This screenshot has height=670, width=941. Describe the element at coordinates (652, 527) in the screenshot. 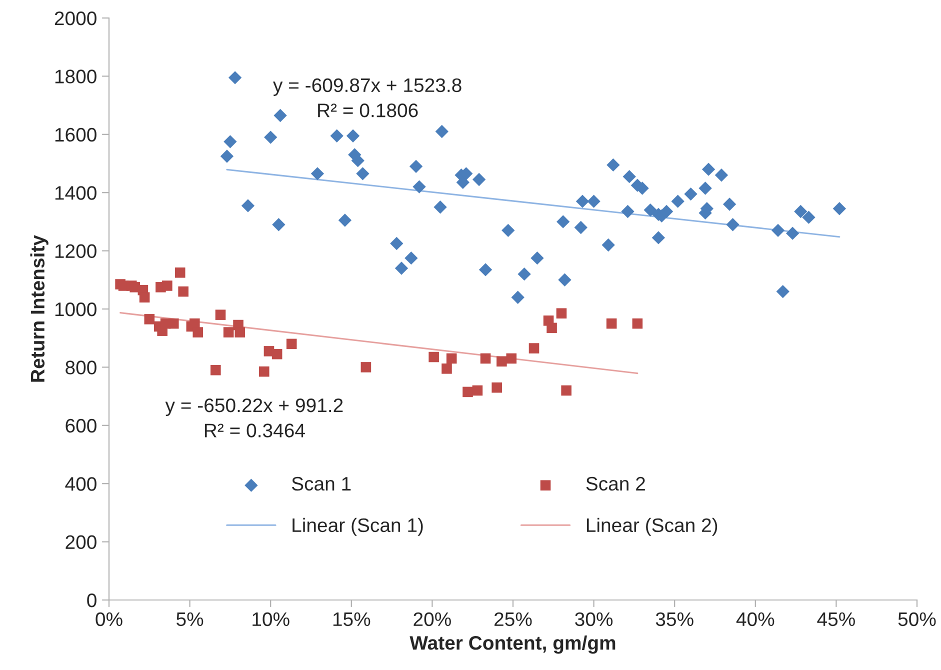

I see `legend-label: Linear (Scan 2)` at that location.